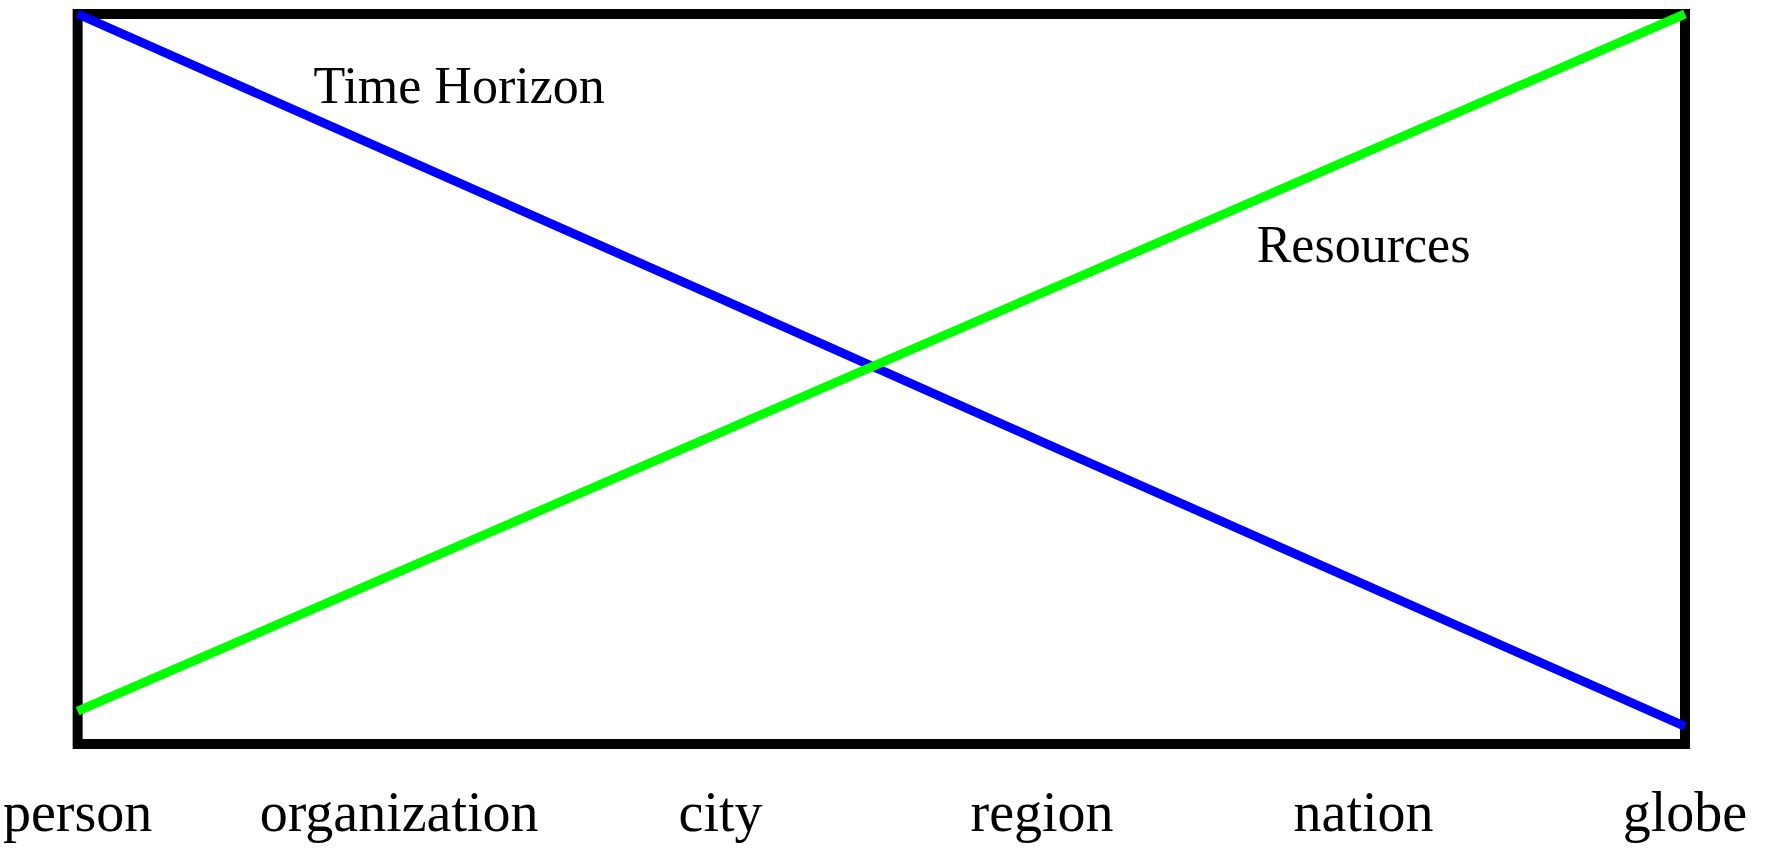 This screenshot has height=854, width=1765. I want to click on x-tick-label: globe, so click(1685, 812).